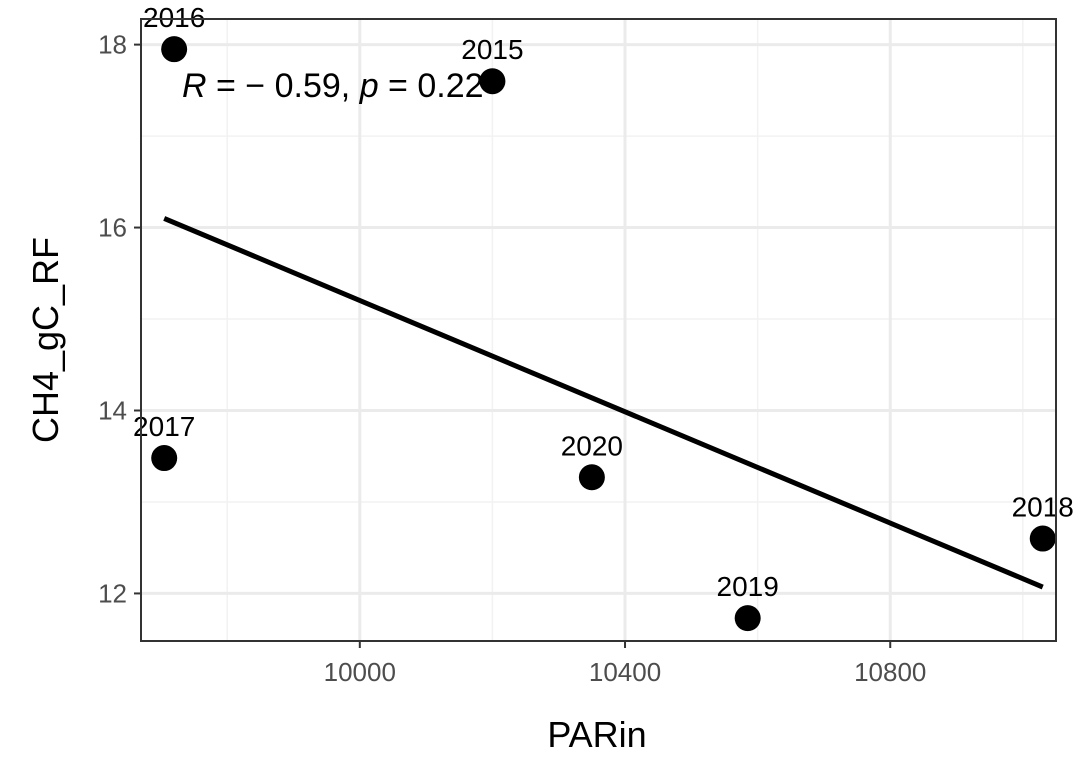 This screenshot has height=777, width=1079. I want to click on data-point-2018, so click(1042, 538).